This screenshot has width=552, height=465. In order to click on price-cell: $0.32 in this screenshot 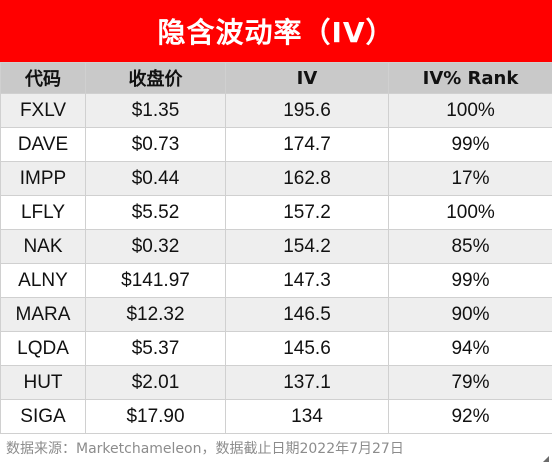, I will do `click(155, 246)`.